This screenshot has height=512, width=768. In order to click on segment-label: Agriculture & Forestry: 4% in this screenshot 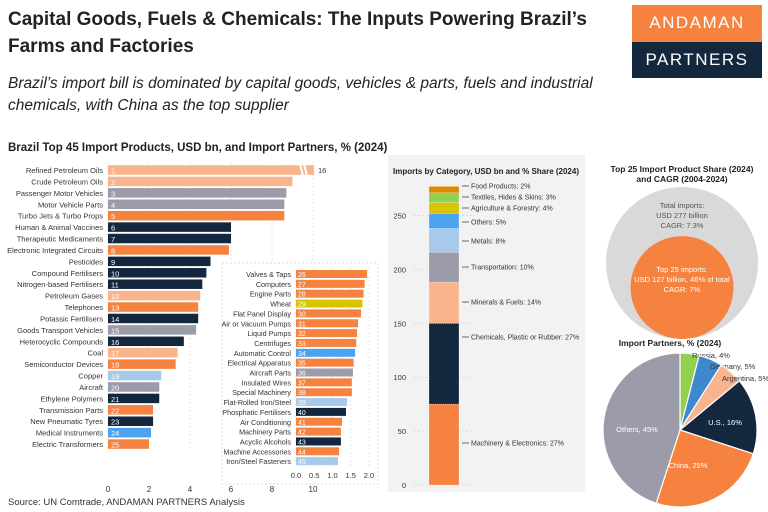, I will do `click(512, 209)`.